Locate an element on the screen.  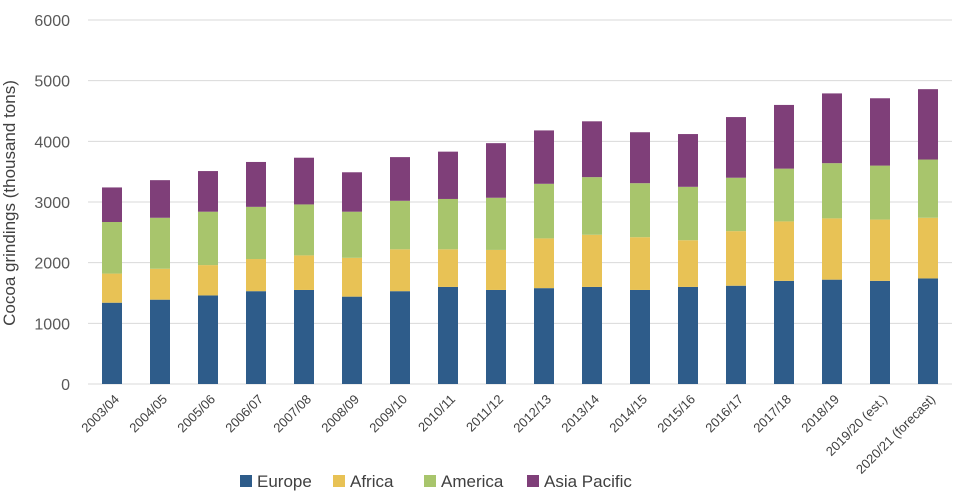
x-tick-label: 2017/18 is located at coordinates (772, 414).